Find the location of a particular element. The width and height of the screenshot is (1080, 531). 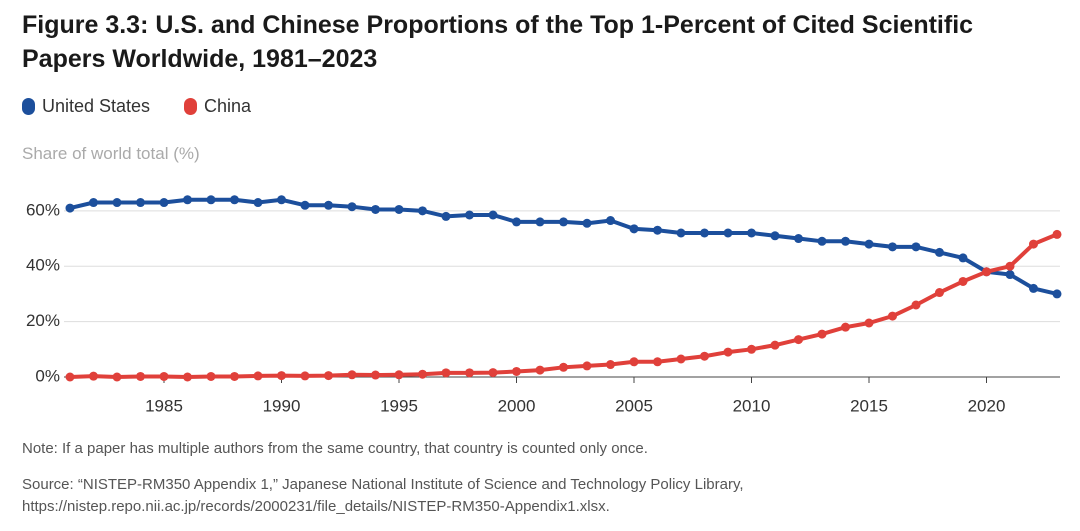

x-tick-label: 2005 is located at coordinates (634, 405).